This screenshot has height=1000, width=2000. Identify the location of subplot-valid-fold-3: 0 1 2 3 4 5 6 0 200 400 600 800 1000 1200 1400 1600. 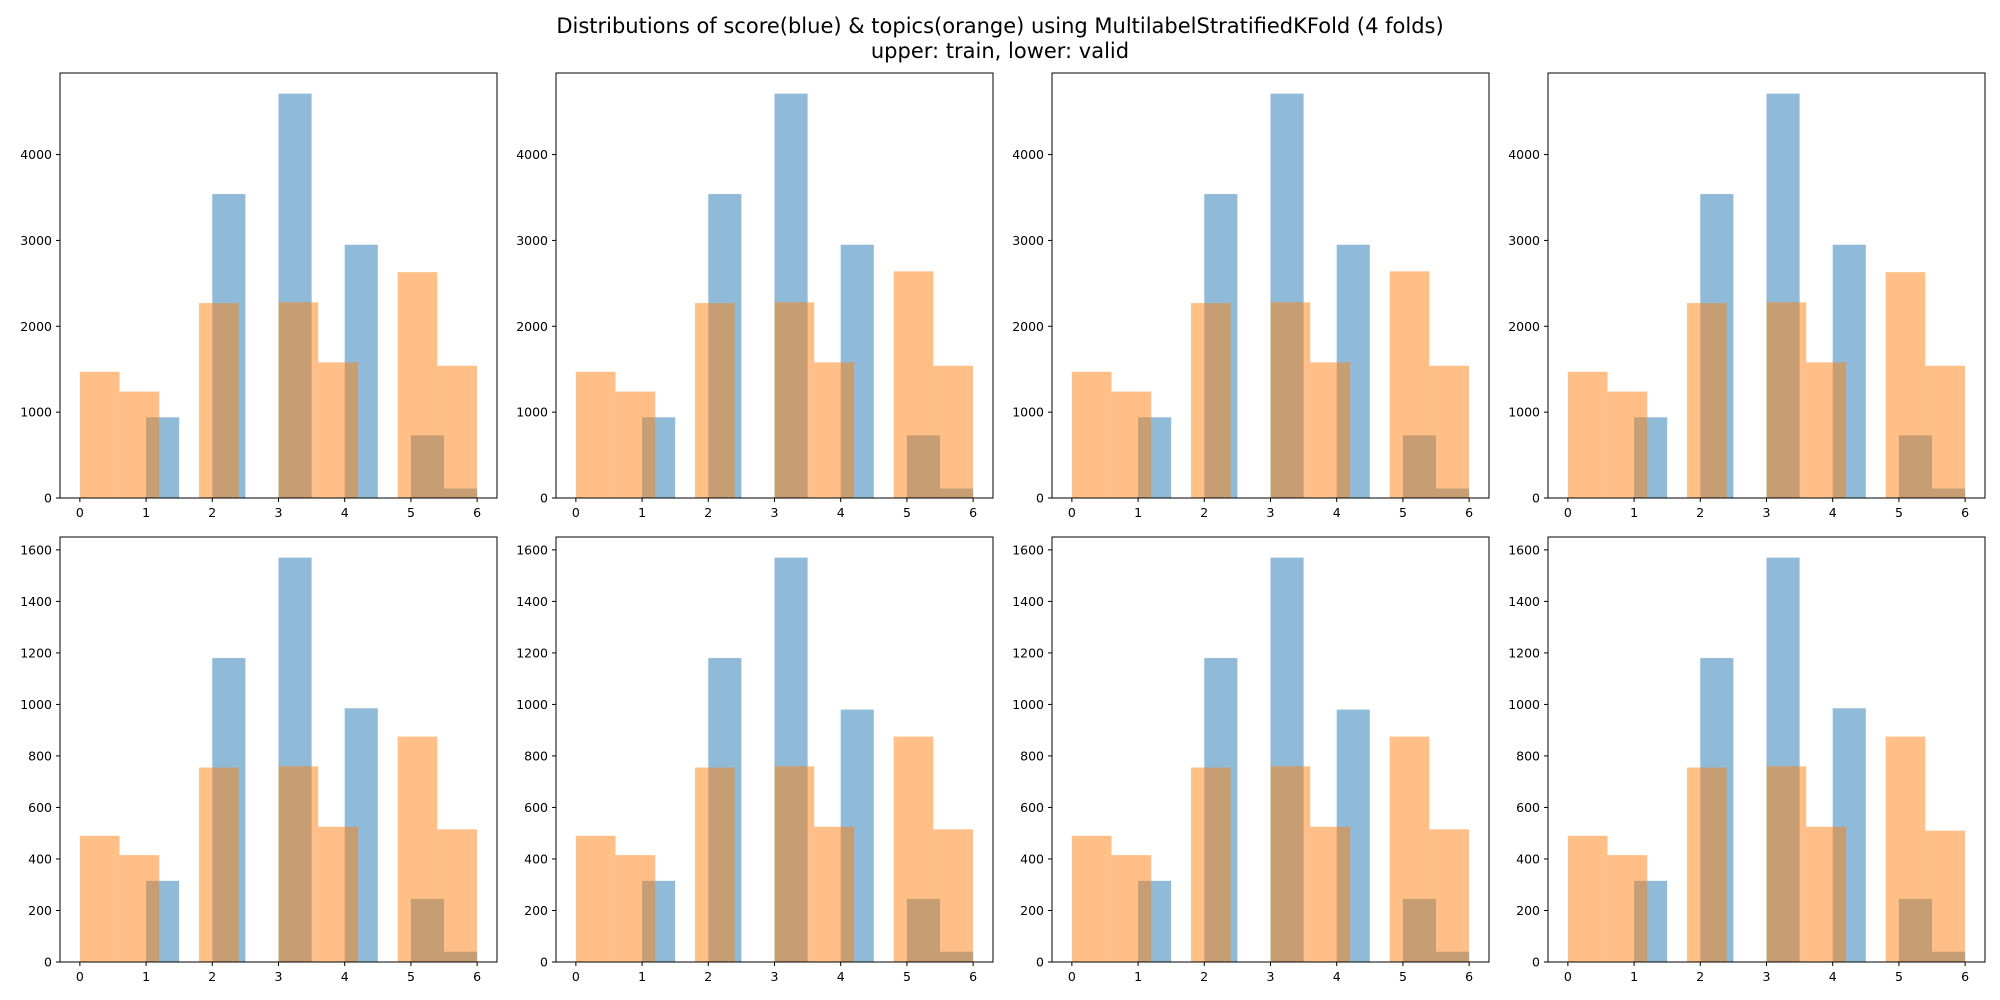
(1251, 760).